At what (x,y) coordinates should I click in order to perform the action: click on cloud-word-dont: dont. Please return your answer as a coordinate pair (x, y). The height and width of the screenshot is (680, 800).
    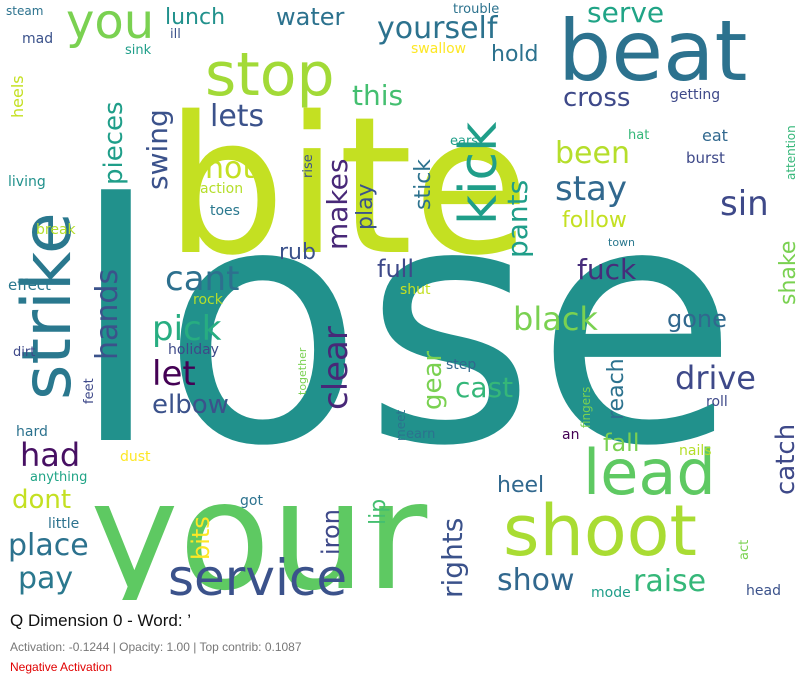
    Looking at the image, I should click on (41, 500).